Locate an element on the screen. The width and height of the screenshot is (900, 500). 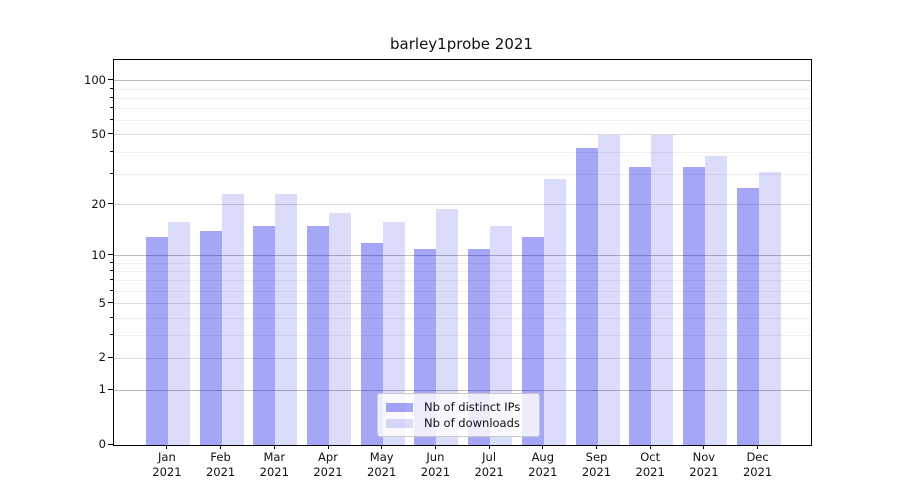
x-tick-label: Dec 2021 is located at coordinates (757, 464).